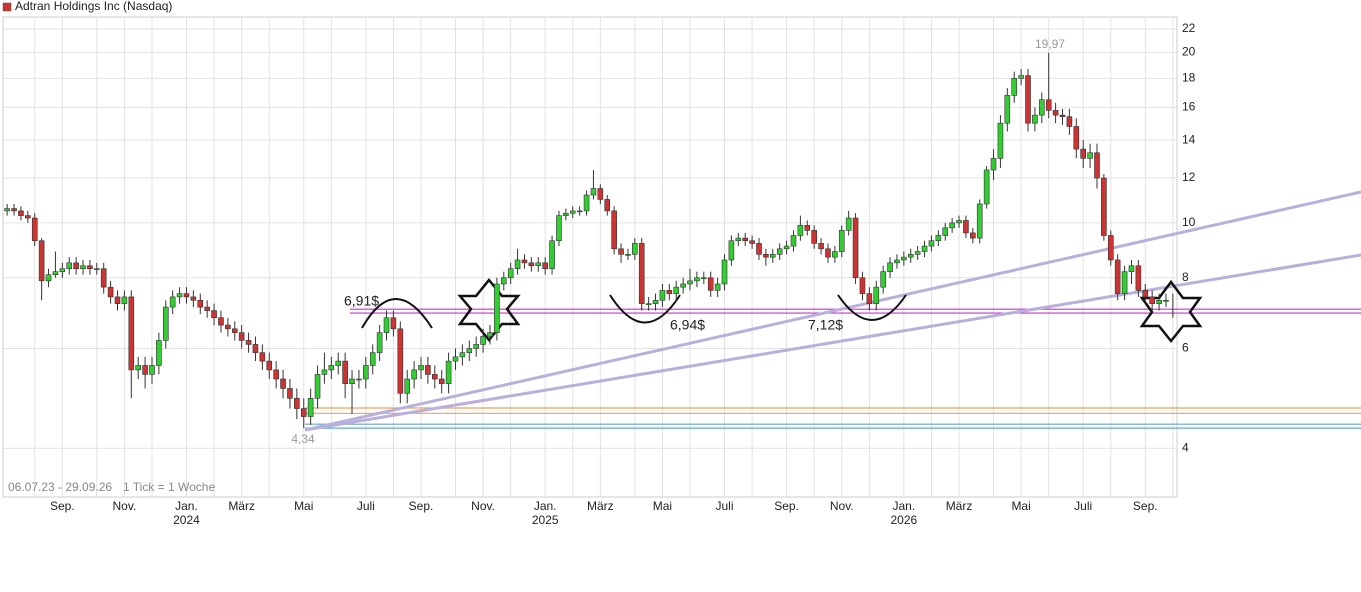 The image size is (1361, 592). I want to click on x-tick-label: Sep., so click(1145, 506).